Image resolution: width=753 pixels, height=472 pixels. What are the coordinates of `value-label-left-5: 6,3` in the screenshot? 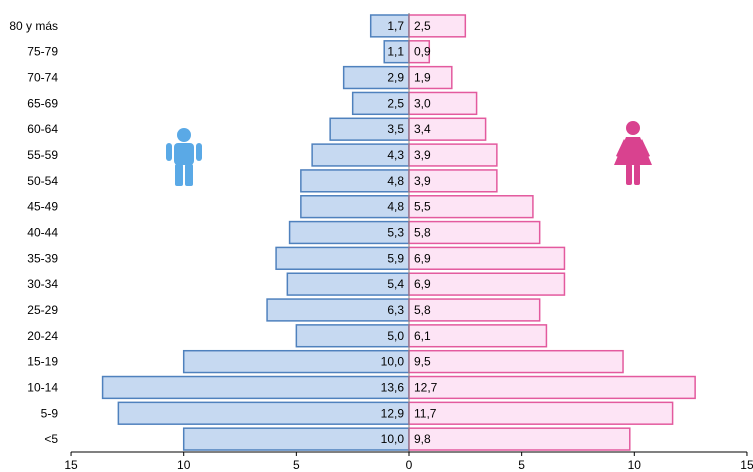 It's located at (395, 310).